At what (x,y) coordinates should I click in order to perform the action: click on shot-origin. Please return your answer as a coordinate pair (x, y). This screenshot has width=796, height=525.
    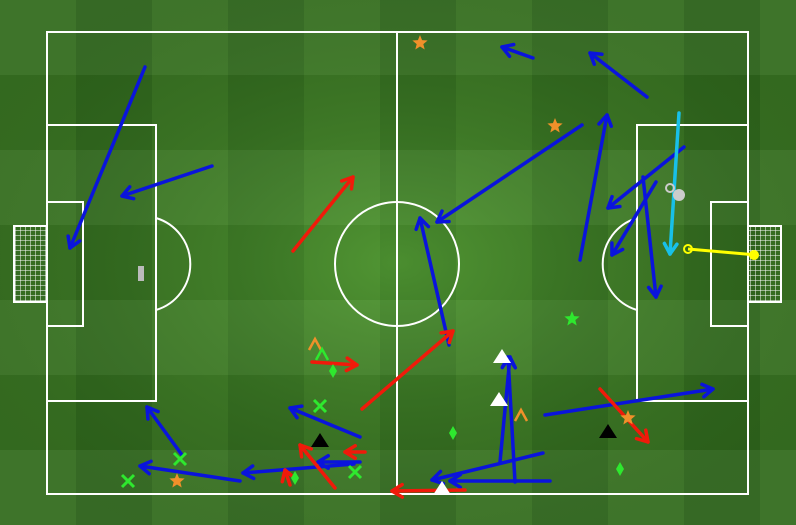
    Looking at the image, I should click on (688, 249).